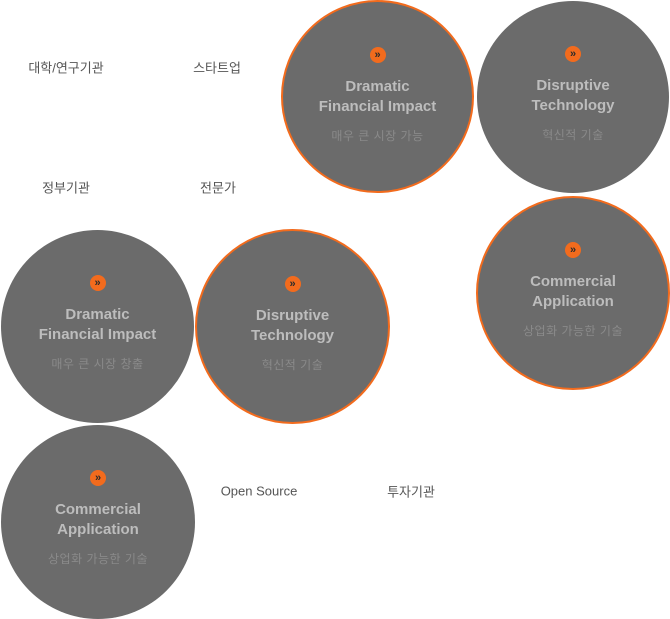 The width and height of the screenshot is (670, 619). What do you see at coordinates (377, 96) in the screenshot?
I see `circle-dramatic-financial-impact-top: » Dramatic Financial Impact 매우 큰 시장 가능` at bounding box center [377, 96].